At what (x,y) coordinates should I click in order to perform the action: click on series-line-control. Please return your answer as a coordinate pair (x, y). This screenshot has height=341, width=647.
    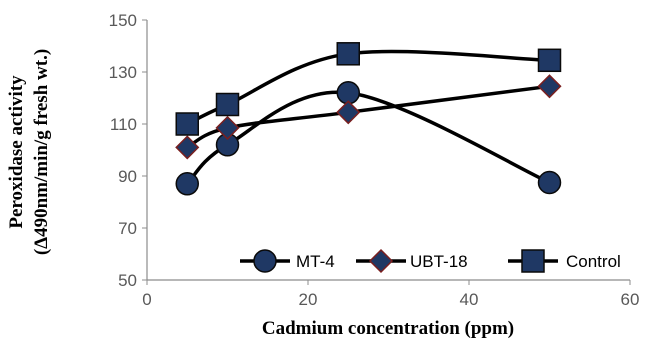
    Looking at the image, I should click on (368, 87).